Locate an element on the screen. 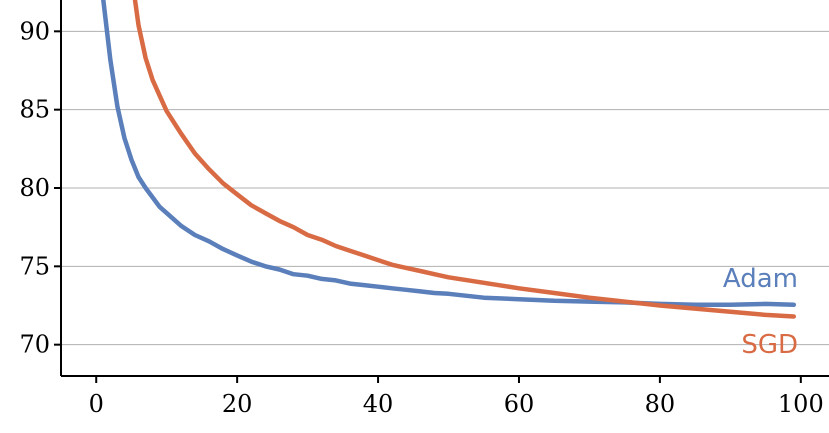 The height and width of the screenshot is (433, 829). y-tick-label: 90 is located at coordinates (34, 31).